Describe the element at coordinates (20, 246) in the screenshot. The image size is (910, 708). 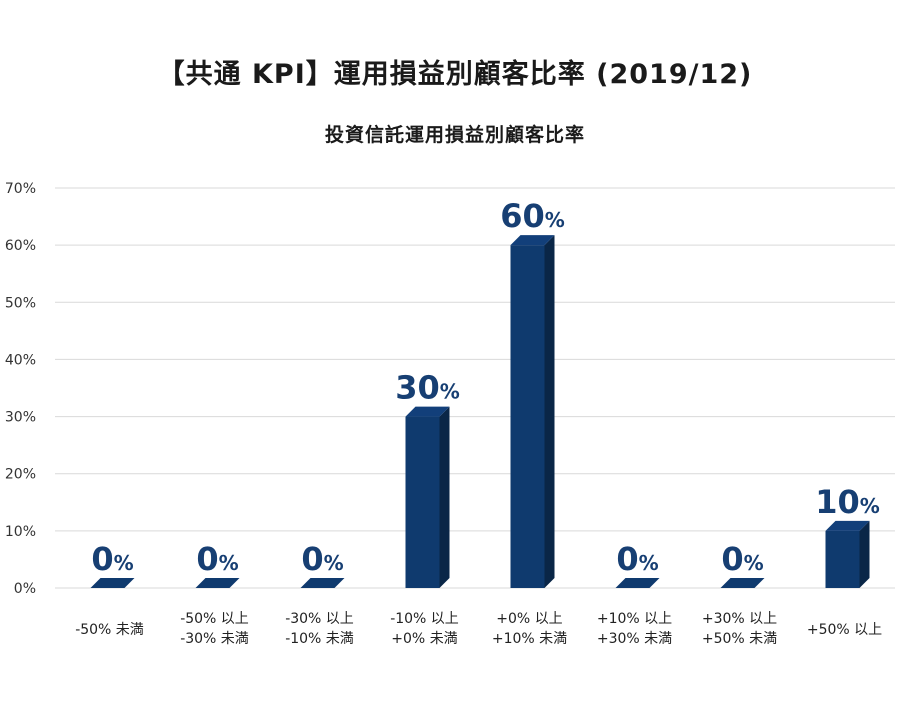
I see `y-tick-label: 60%` at that location.